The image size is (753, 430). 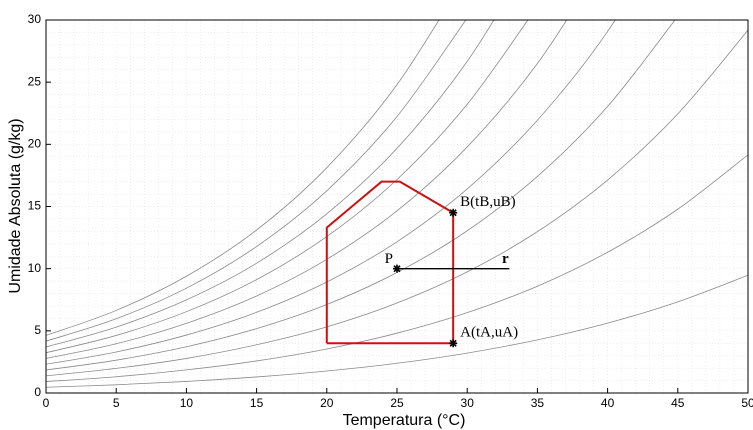 What do you see at coordinates (747, 403) in the screenshot?
I see `x-tick-label: 50` at bounding box center [747, 403].